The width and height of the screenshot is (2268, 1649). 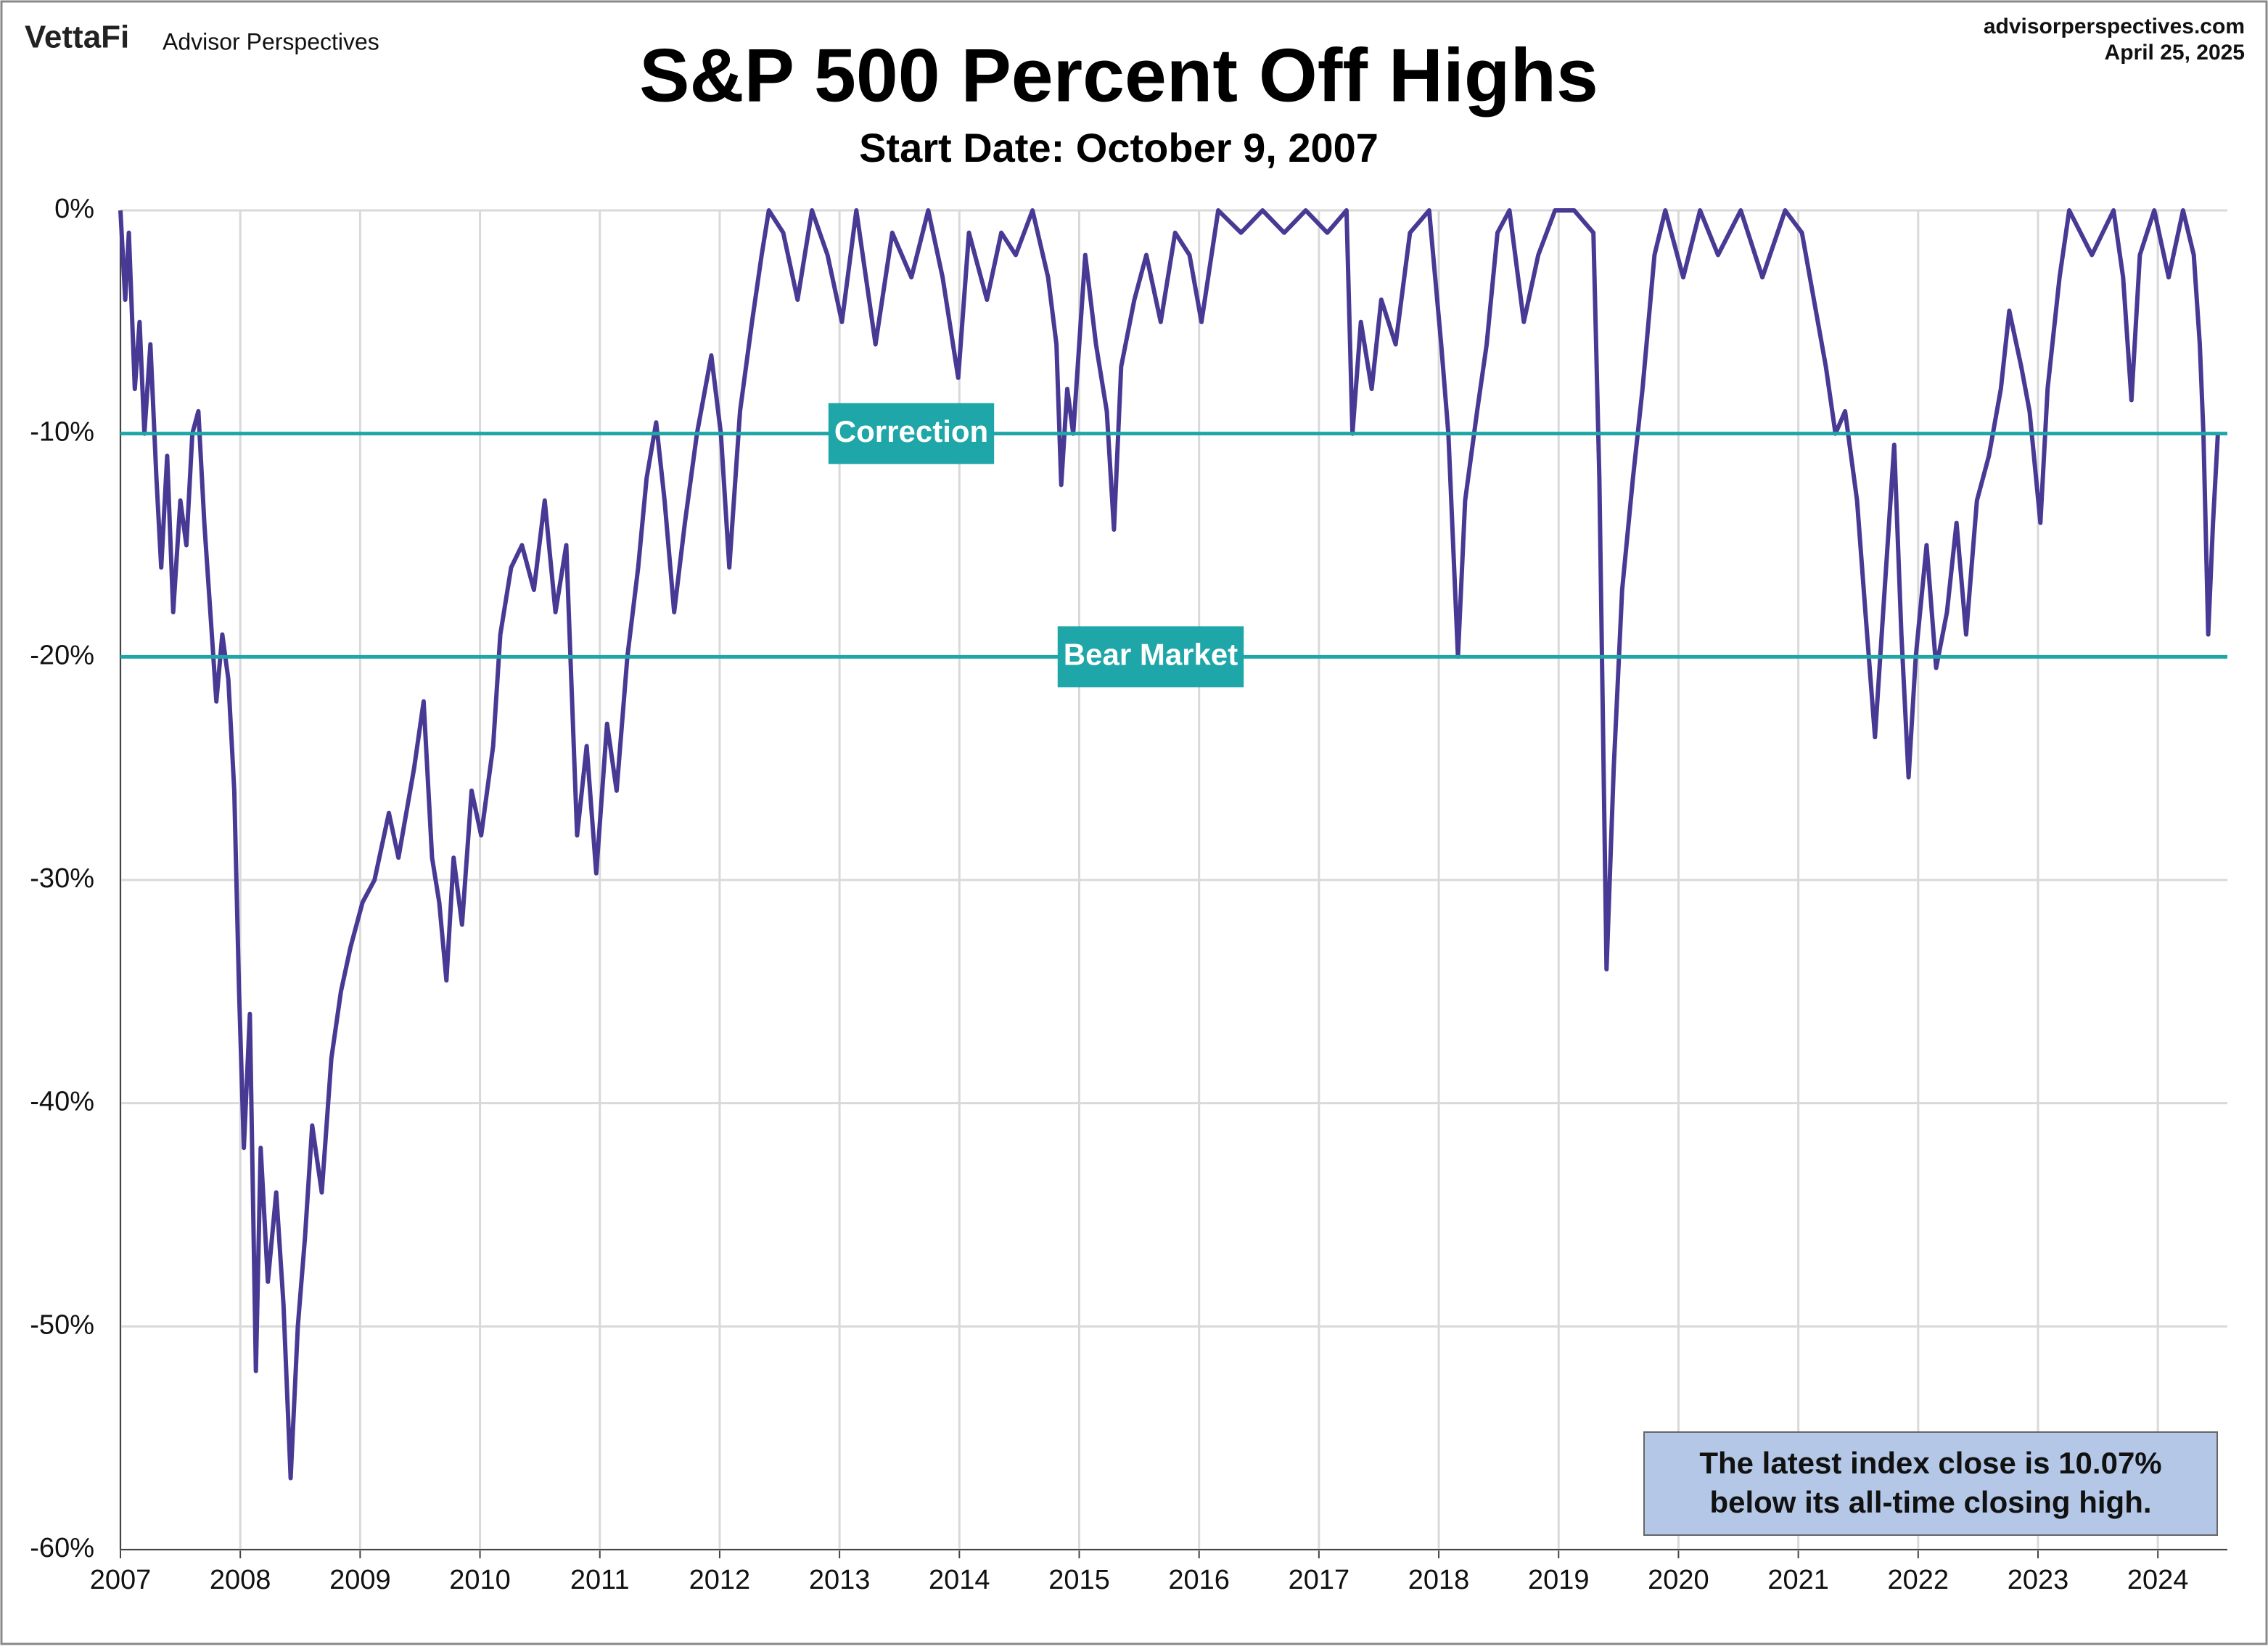 What do you see at coordinates (62, 878) in the screenshot?
I see `y-tick-label: -30%` at bounding box center [62, 878].